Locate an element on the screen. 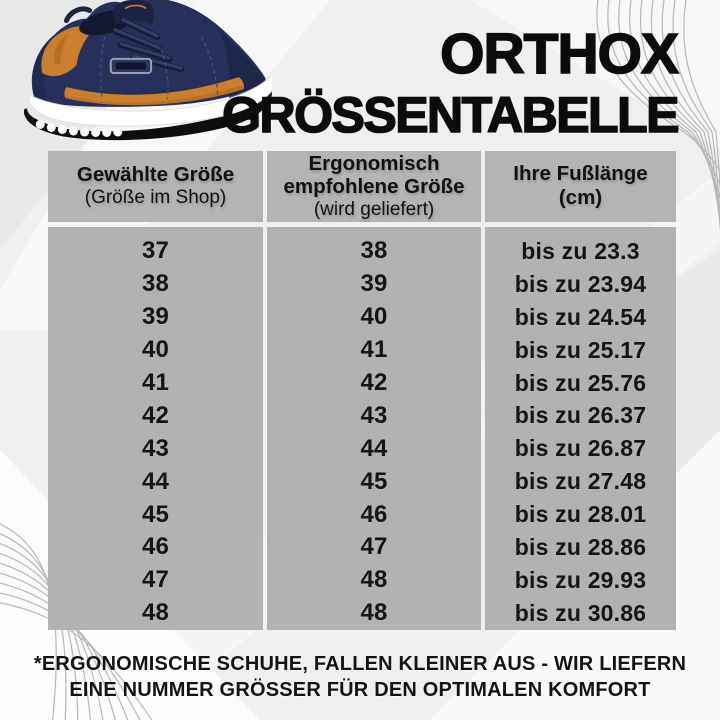  table-cell: bis zu 25.17 is located at coordinates (580, 349).